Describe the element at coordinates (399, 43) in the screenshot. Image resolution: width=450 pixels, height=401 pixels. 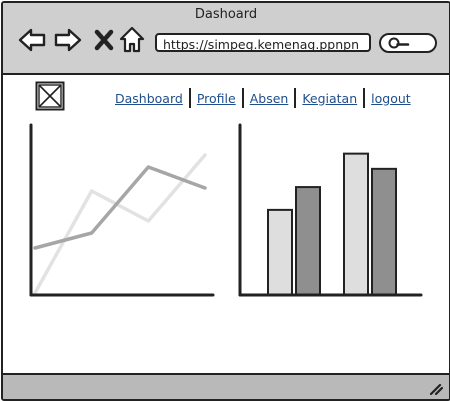
I see `search-icon` at that location.